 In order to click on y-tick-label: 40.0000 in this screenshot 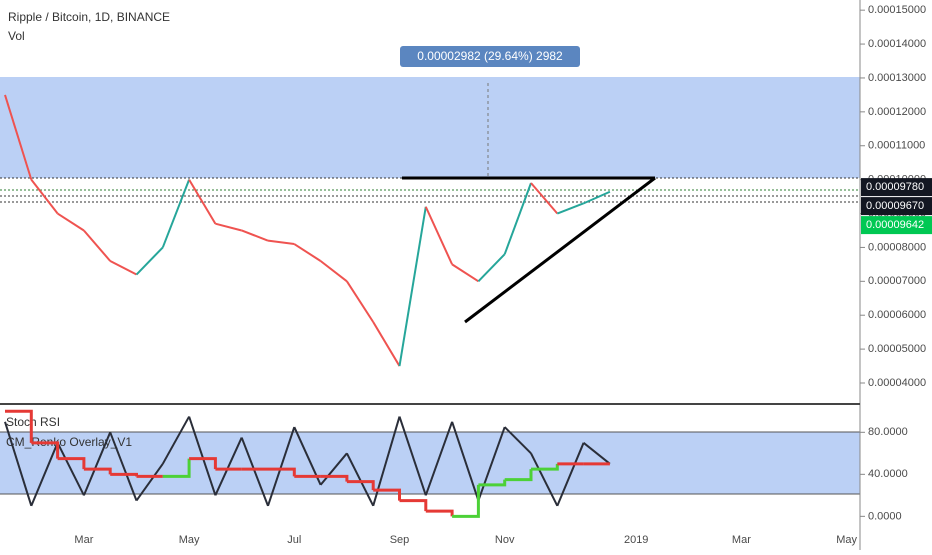, I will do `click(888, 474)`.